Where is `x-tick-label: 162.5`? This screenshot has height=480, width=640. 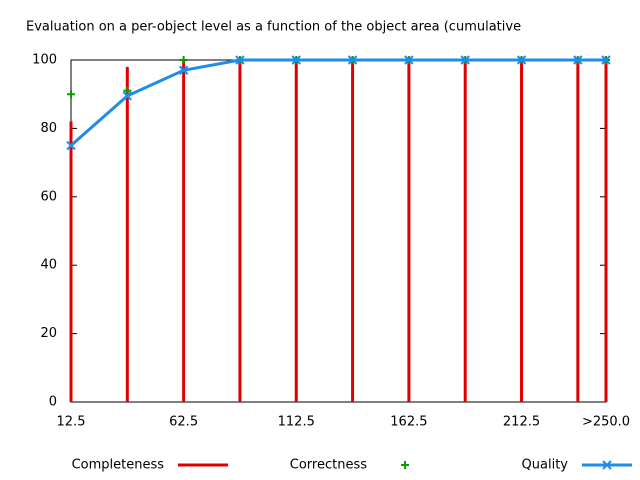
x-tick-label: 162.5 is located at coordinates (408, 422).